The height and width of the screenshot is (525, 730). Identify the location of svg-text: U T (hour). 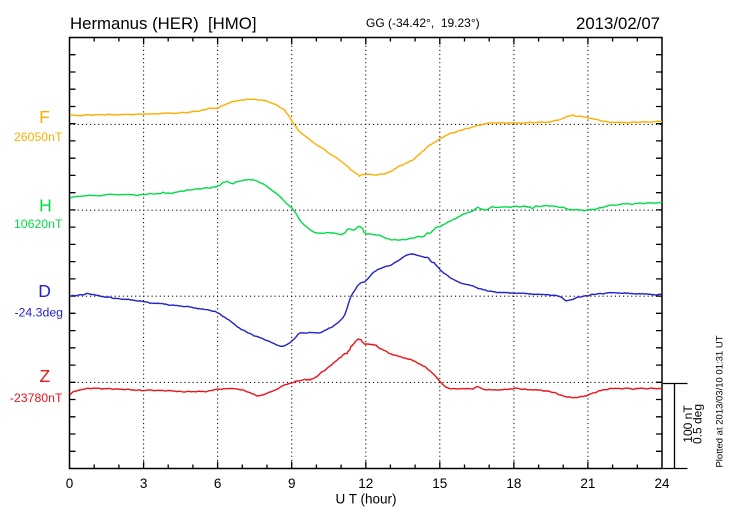
(365, 499).